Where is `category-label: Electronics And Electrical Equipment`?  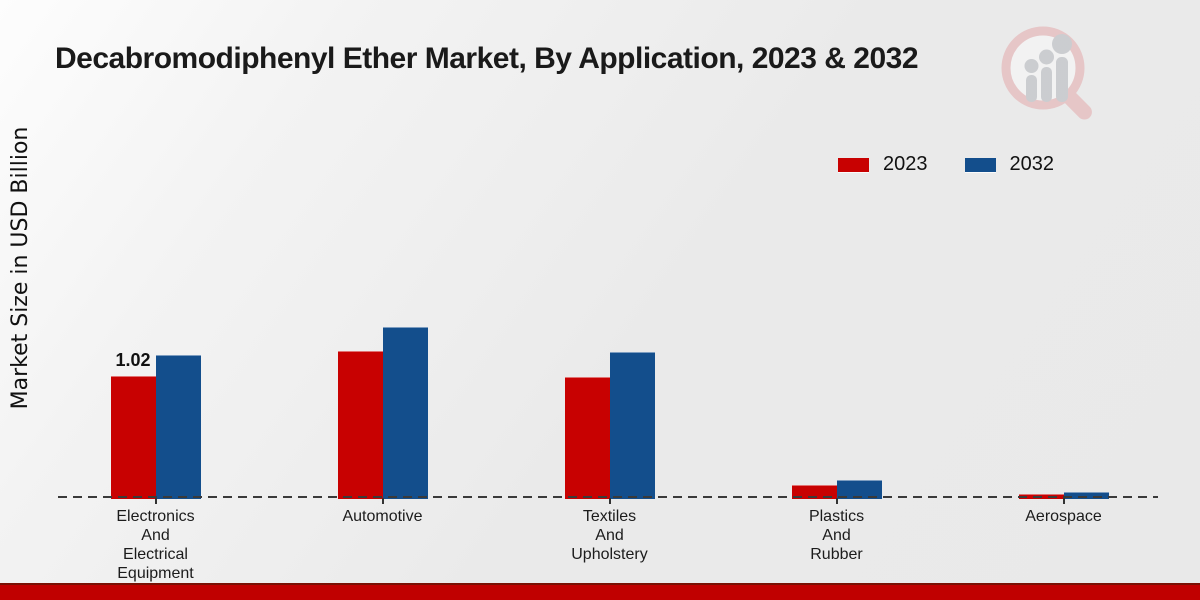
category-label: Electronics And Electrical Equipment is located at coordinates (155, 545).